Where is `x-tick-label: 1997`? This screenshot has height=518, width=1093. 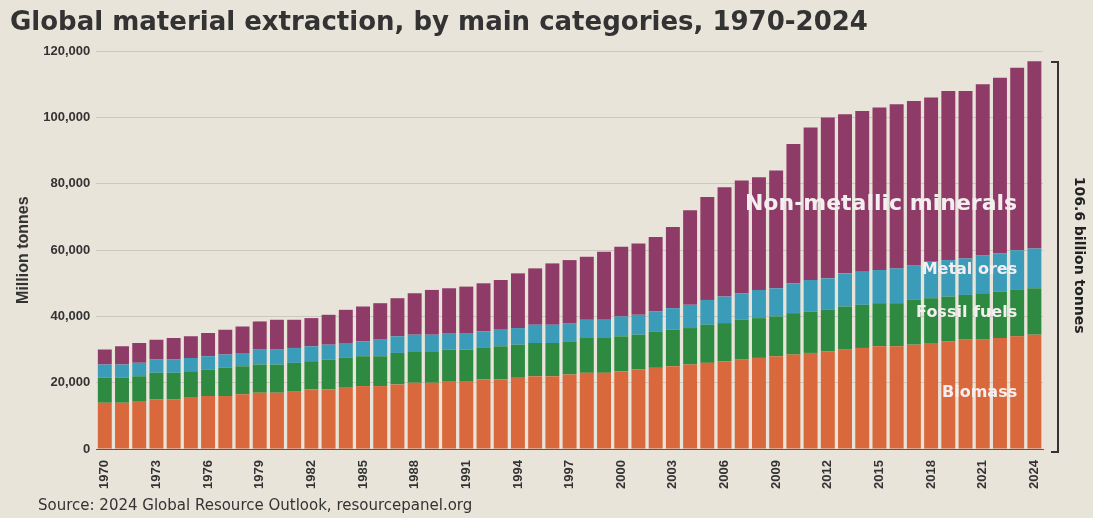
x-tick-label: 1997 is located at coordinates (569, 474).